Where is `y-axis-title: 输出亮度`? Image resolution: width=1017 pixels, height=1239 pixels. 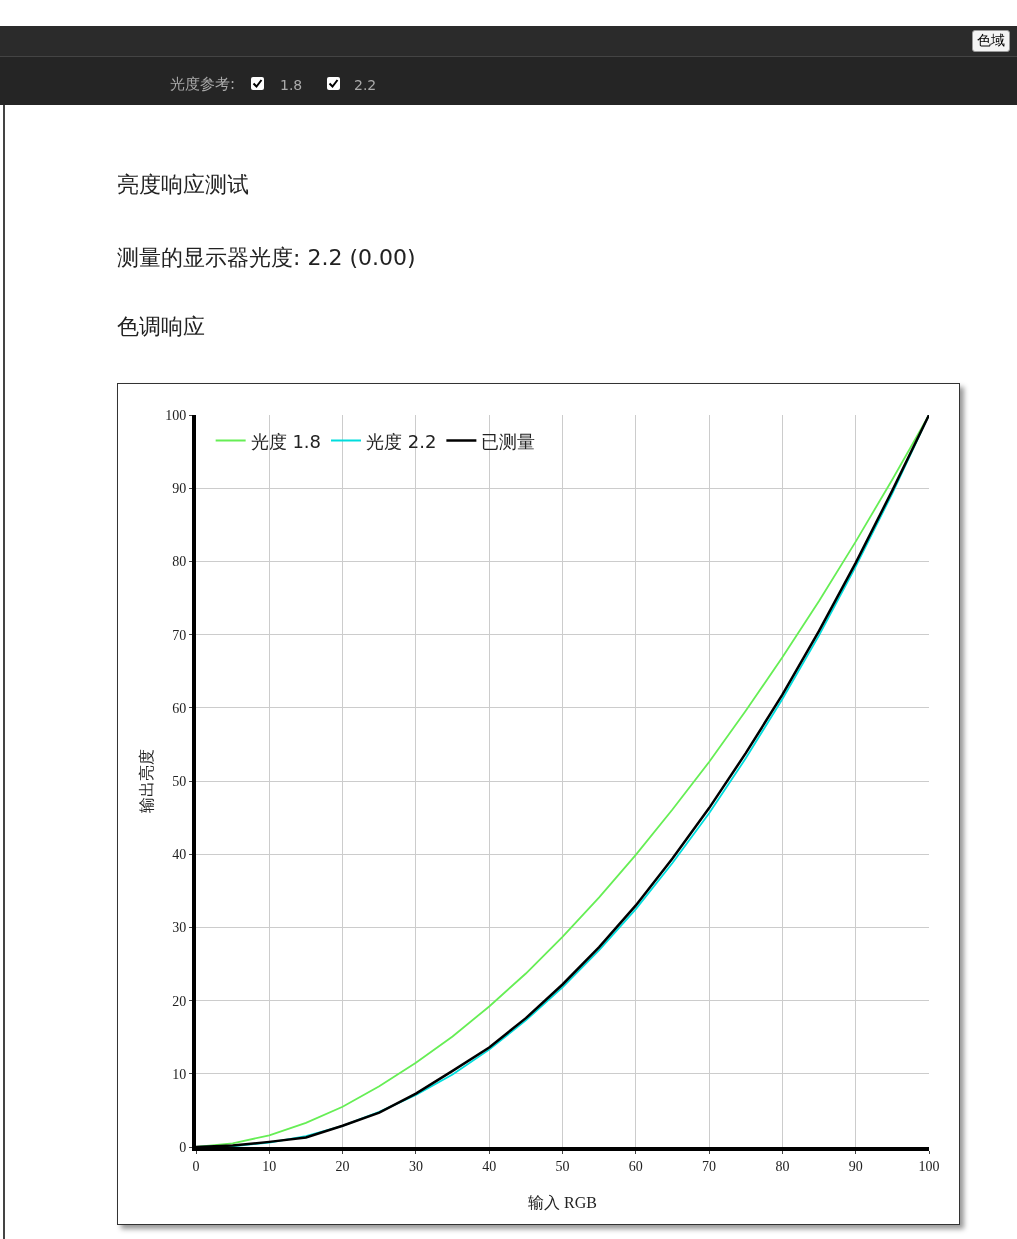 y-axis-title: 输出亮度 is located at coordinates (146, 781).